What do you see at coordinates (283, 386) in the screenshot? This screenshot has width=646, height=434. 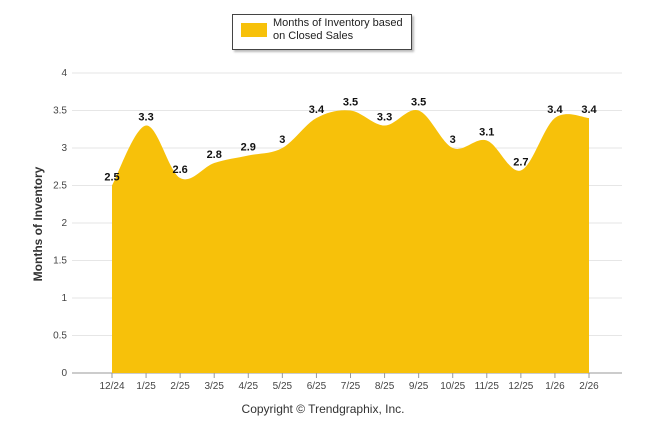 I see `x-tick-label: 5/25` at bounding box center [283, 386].